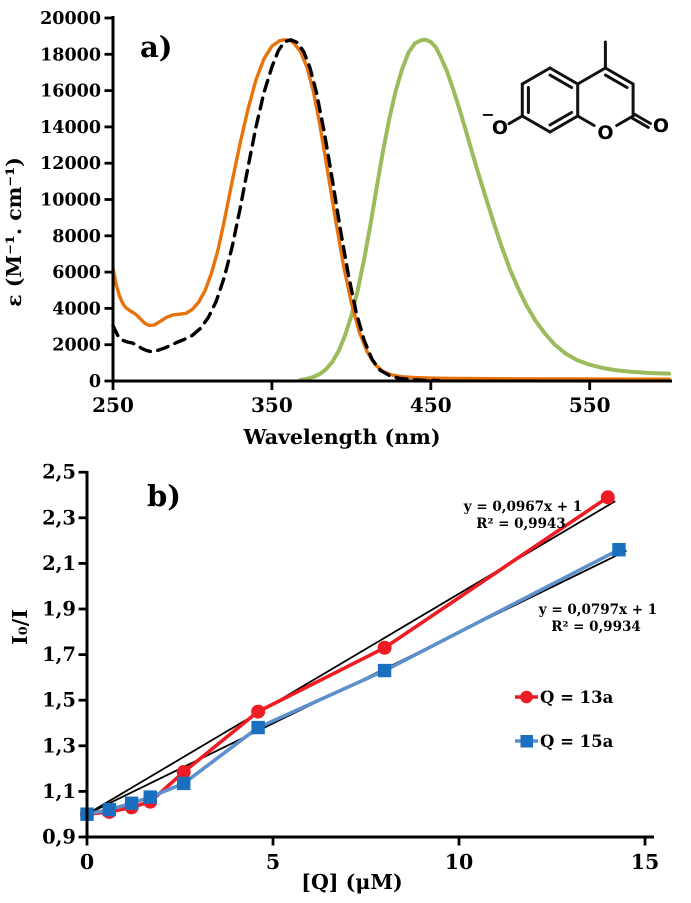  What do you see at coordinates (661, 126) in the screenshot?
I see `carbonyl-oxygen-label: O` at bounding box center [661, 126].